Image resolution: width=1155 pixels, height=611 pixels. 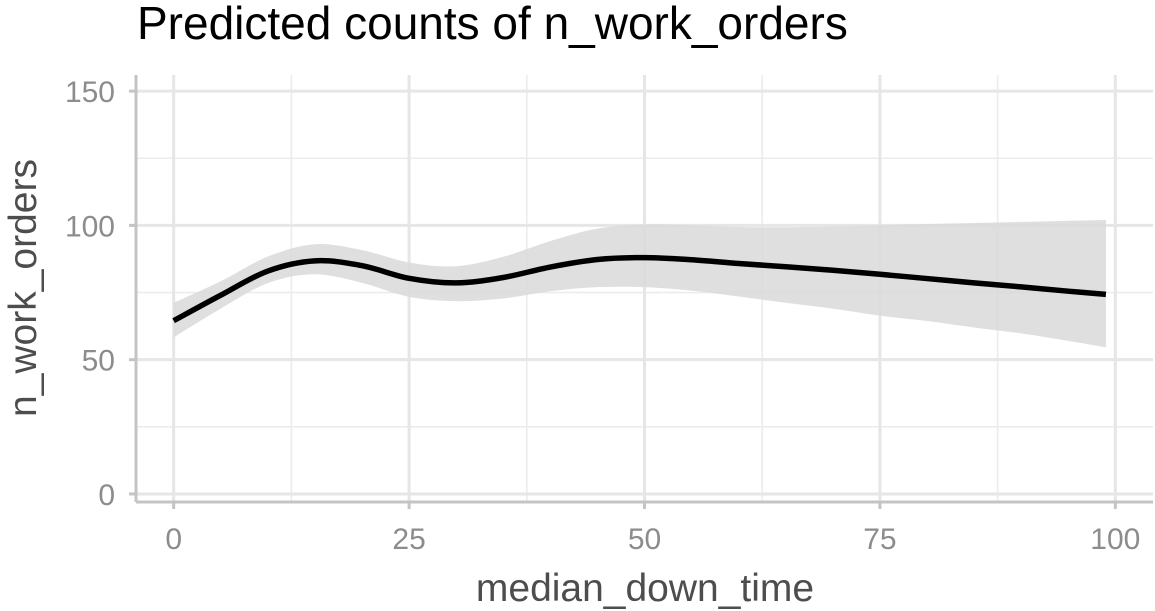 What do you see at coordinates (23, 288) in the screenshot?
I see `y-axis-title: n_work_orders` at bounding box center [23, 288].